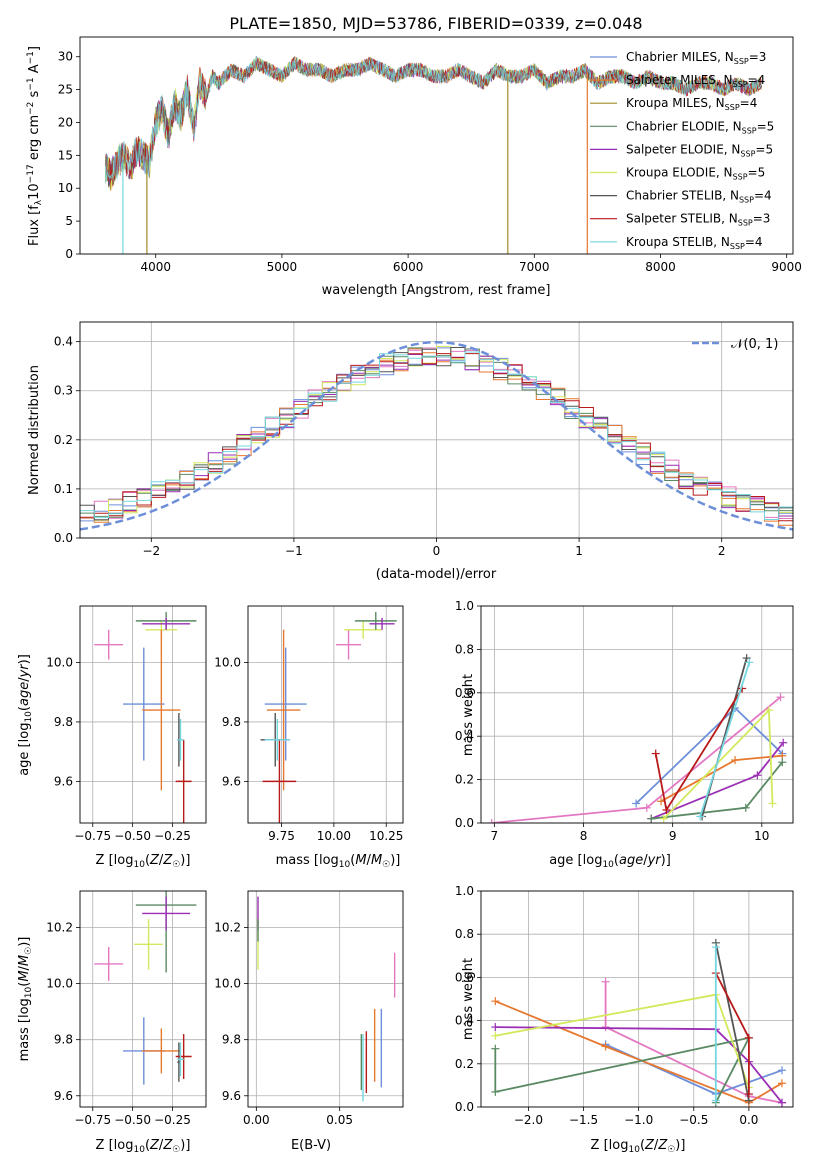 This screenshot has height=1170, width=819. I want to click on ebv-xlabel: E(B-V), so click(311, 1145).